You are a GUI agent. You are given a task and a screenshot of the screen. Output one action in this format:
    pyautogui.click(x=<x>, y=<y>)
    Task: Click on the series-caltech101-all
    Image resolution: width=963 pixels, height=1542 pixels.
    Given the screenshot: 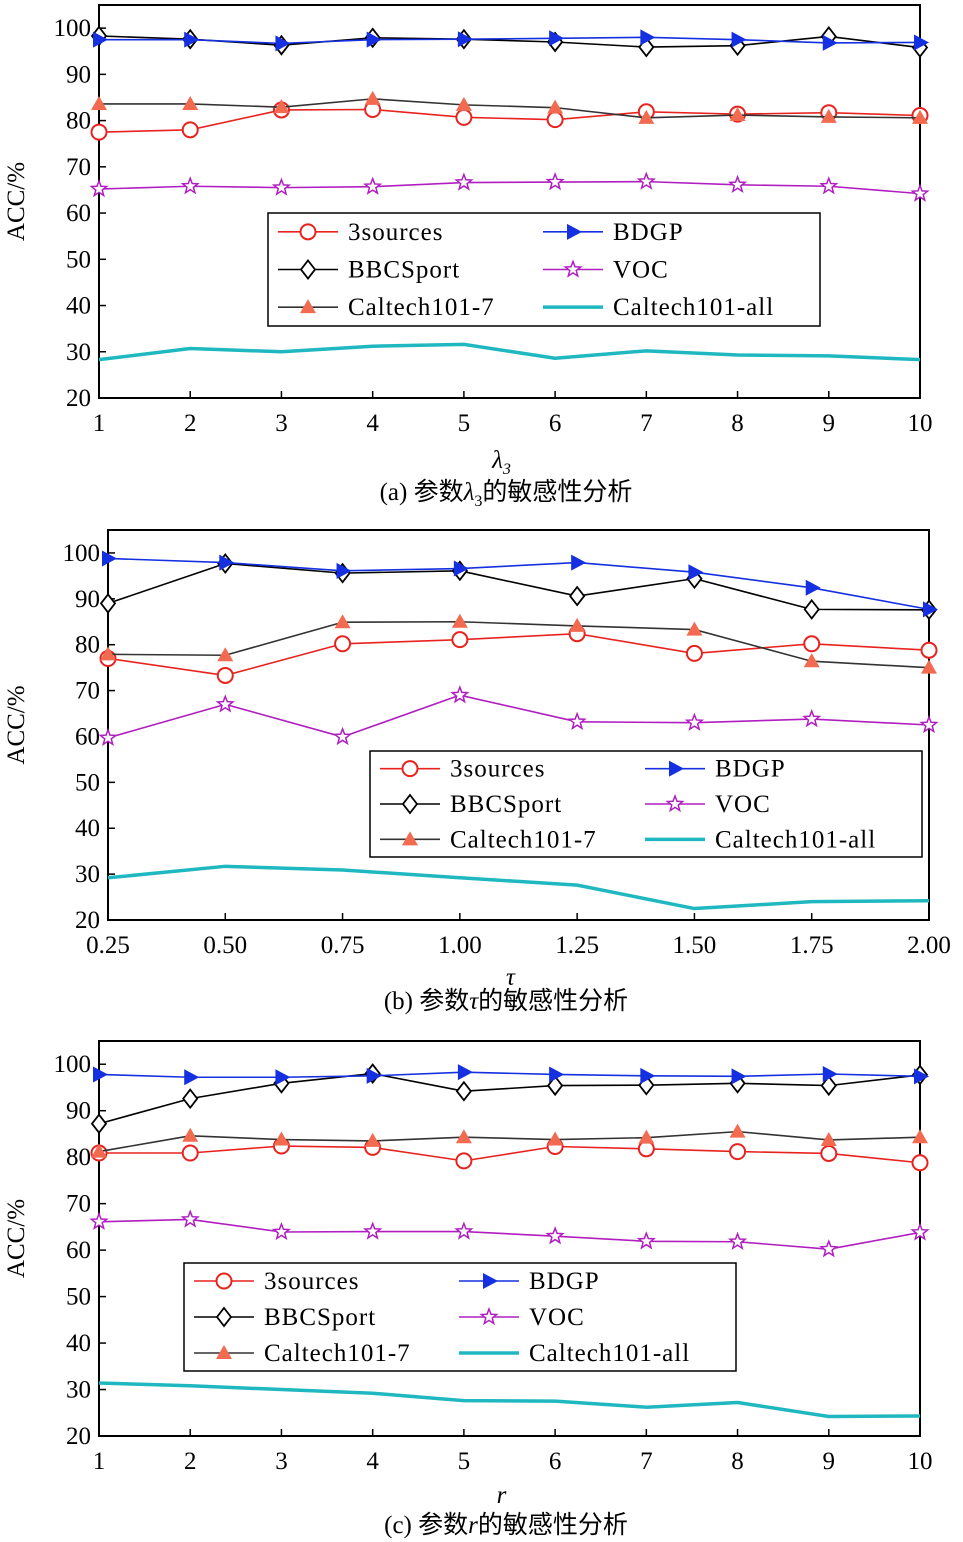 What is the action you would take?
    pyautogui.click(x=509, y=1400)
    